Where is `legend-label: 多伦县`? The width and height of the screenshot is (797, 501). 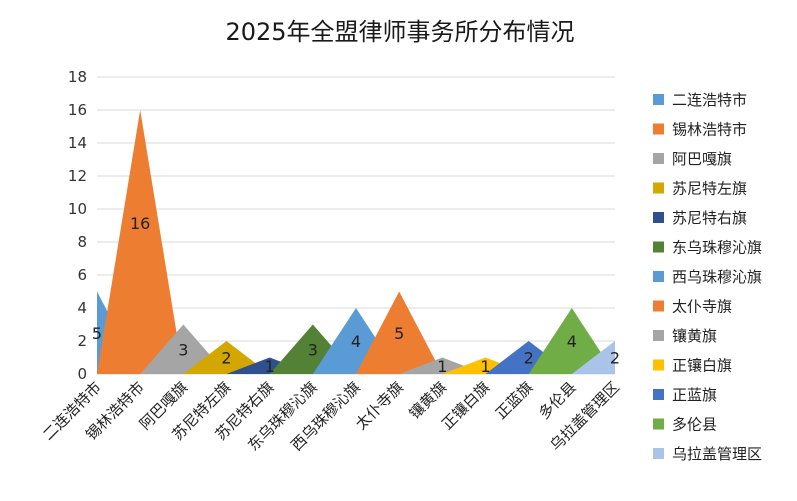 legend-label: 多伦县 is located at coordinates (694, 425).